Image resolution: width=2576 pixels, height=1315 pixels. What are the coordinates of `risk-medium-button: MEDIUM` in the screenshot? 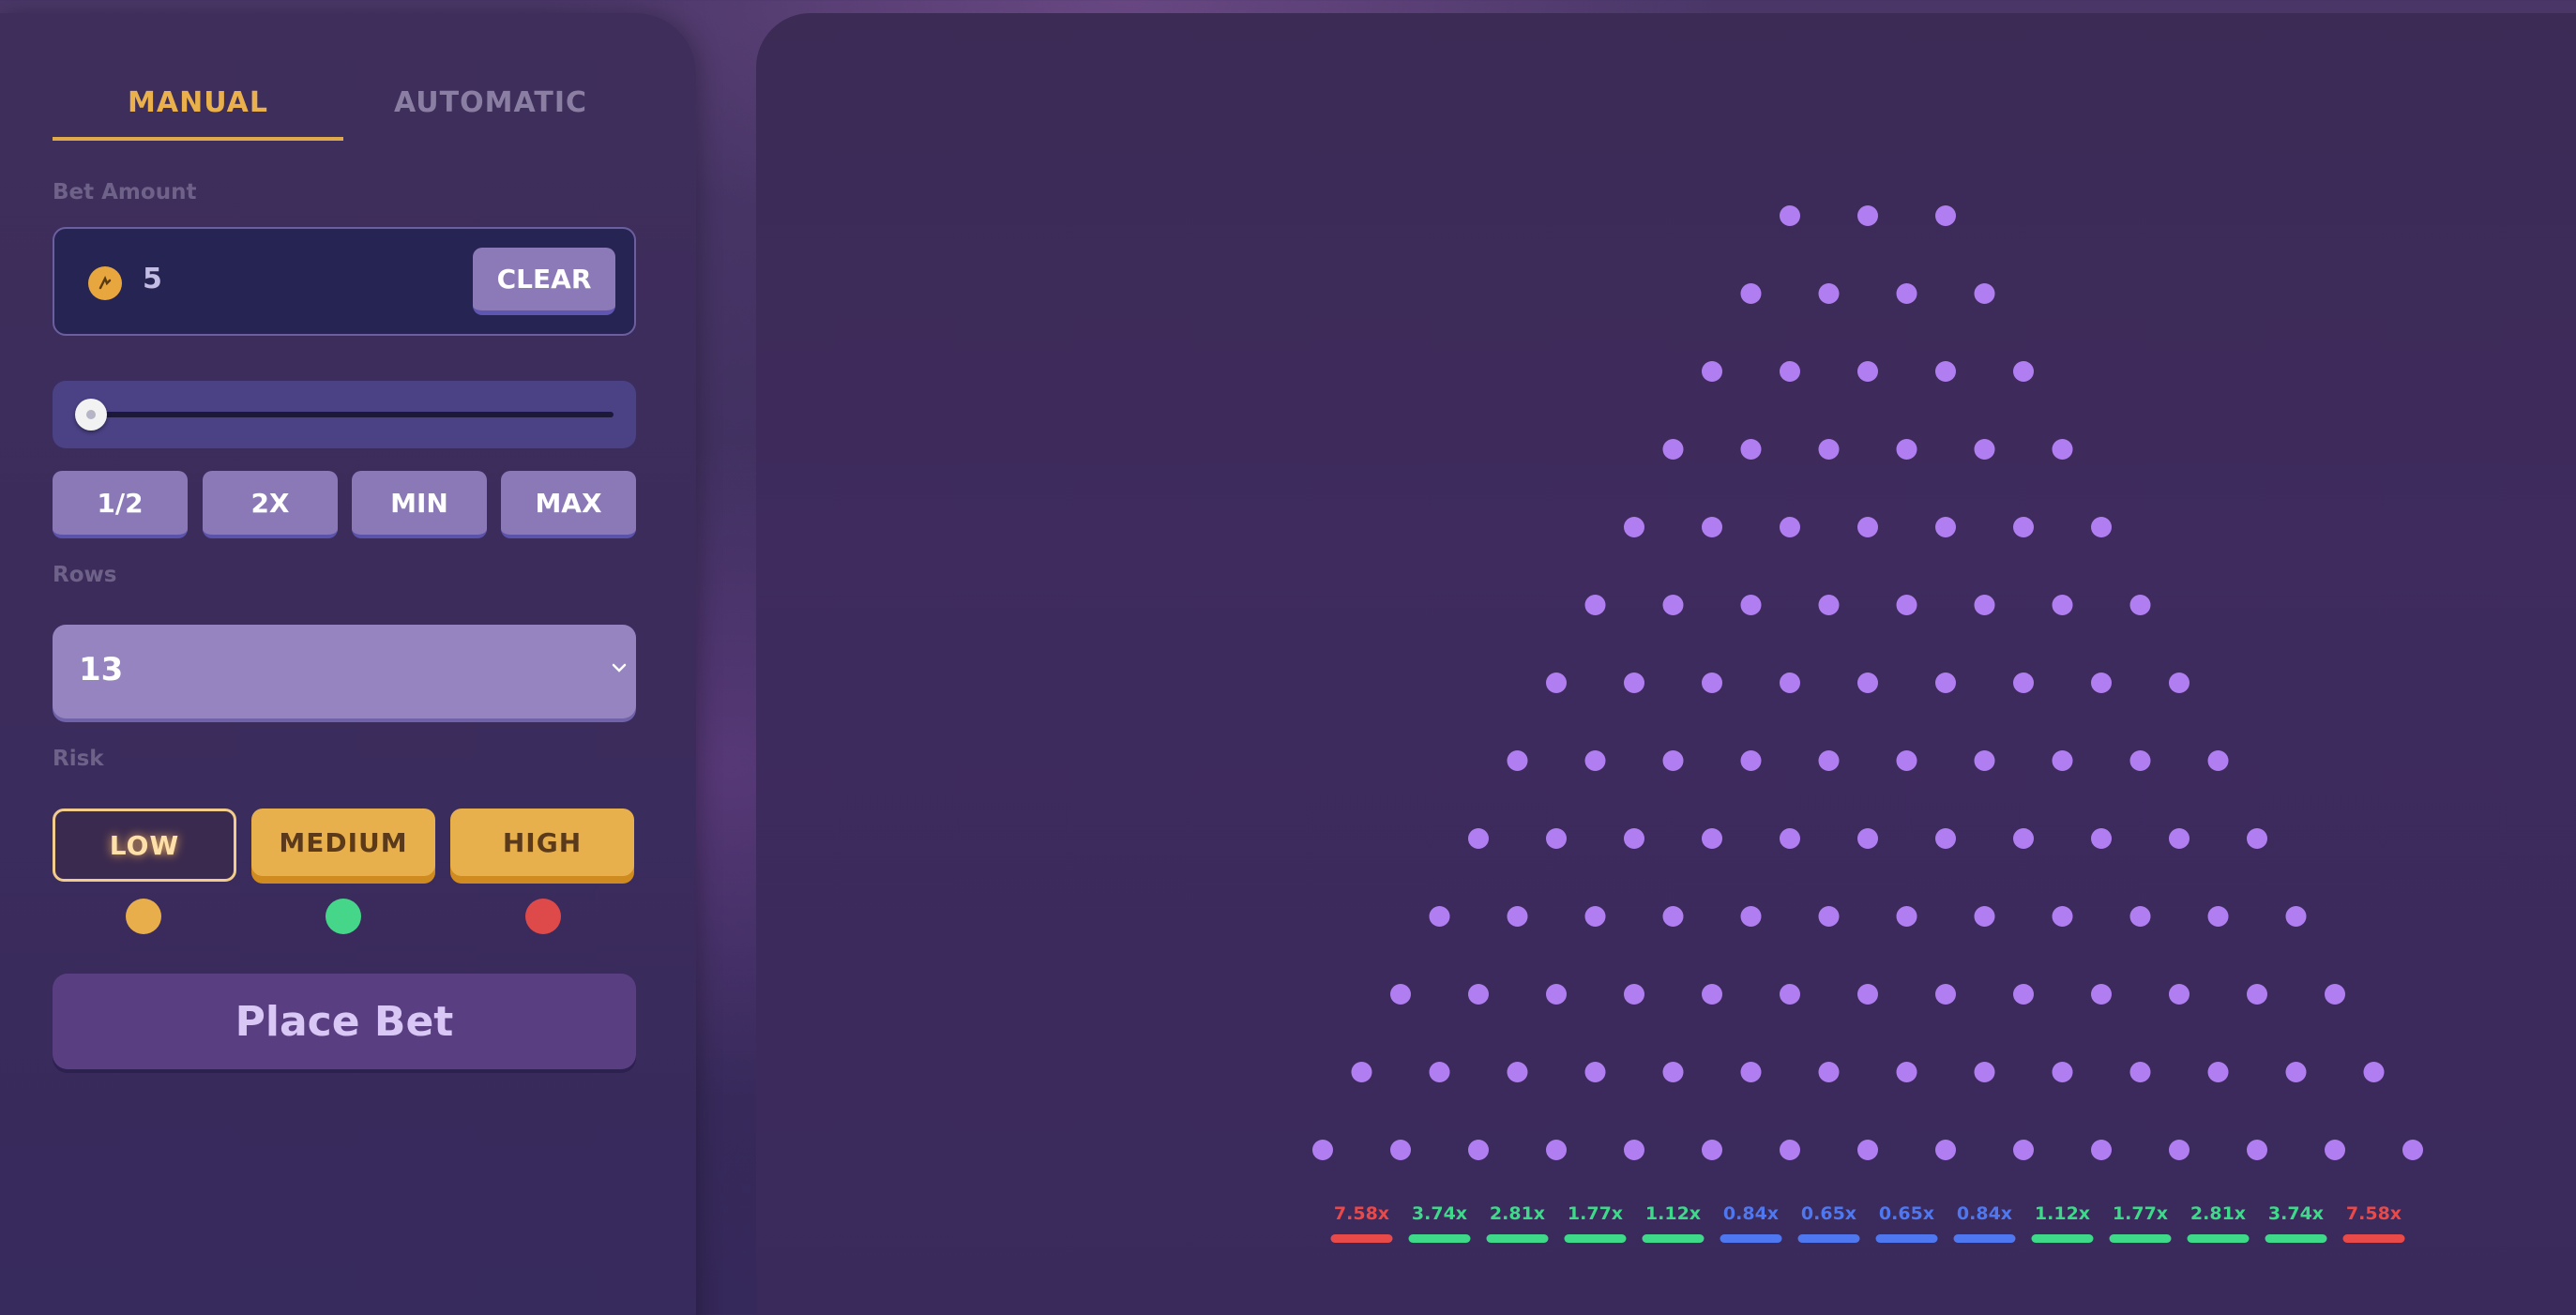 It's located at (343, 843).